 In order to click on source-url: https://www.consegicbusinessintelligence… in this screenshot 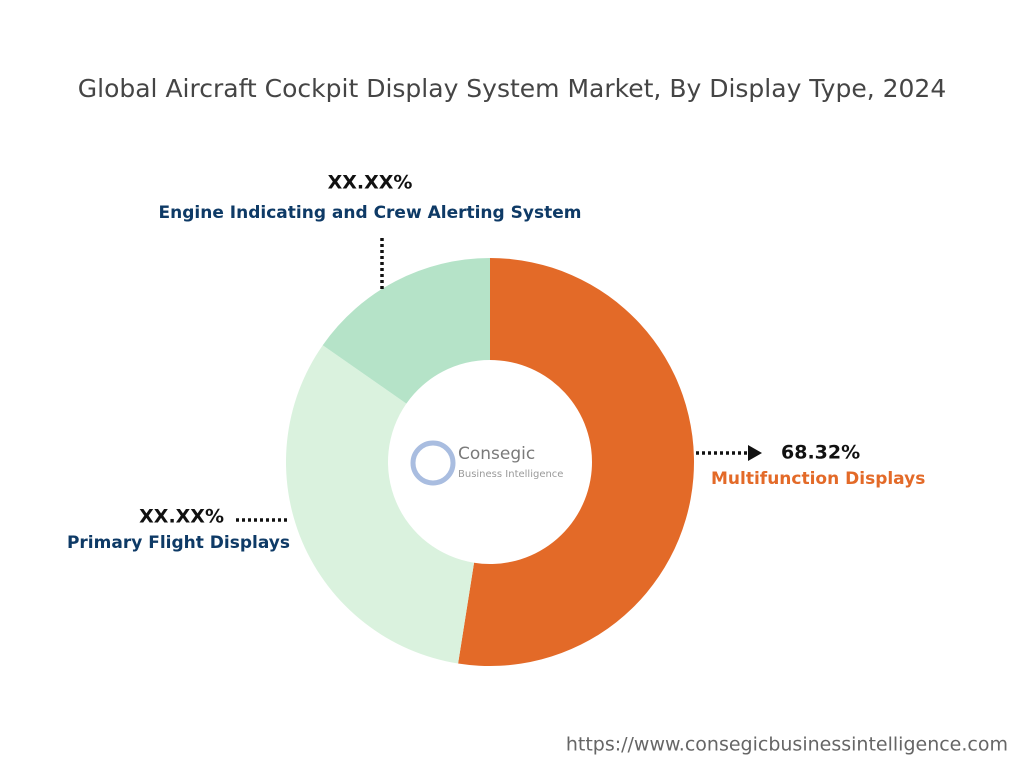, I will do `click(787, 745)`.